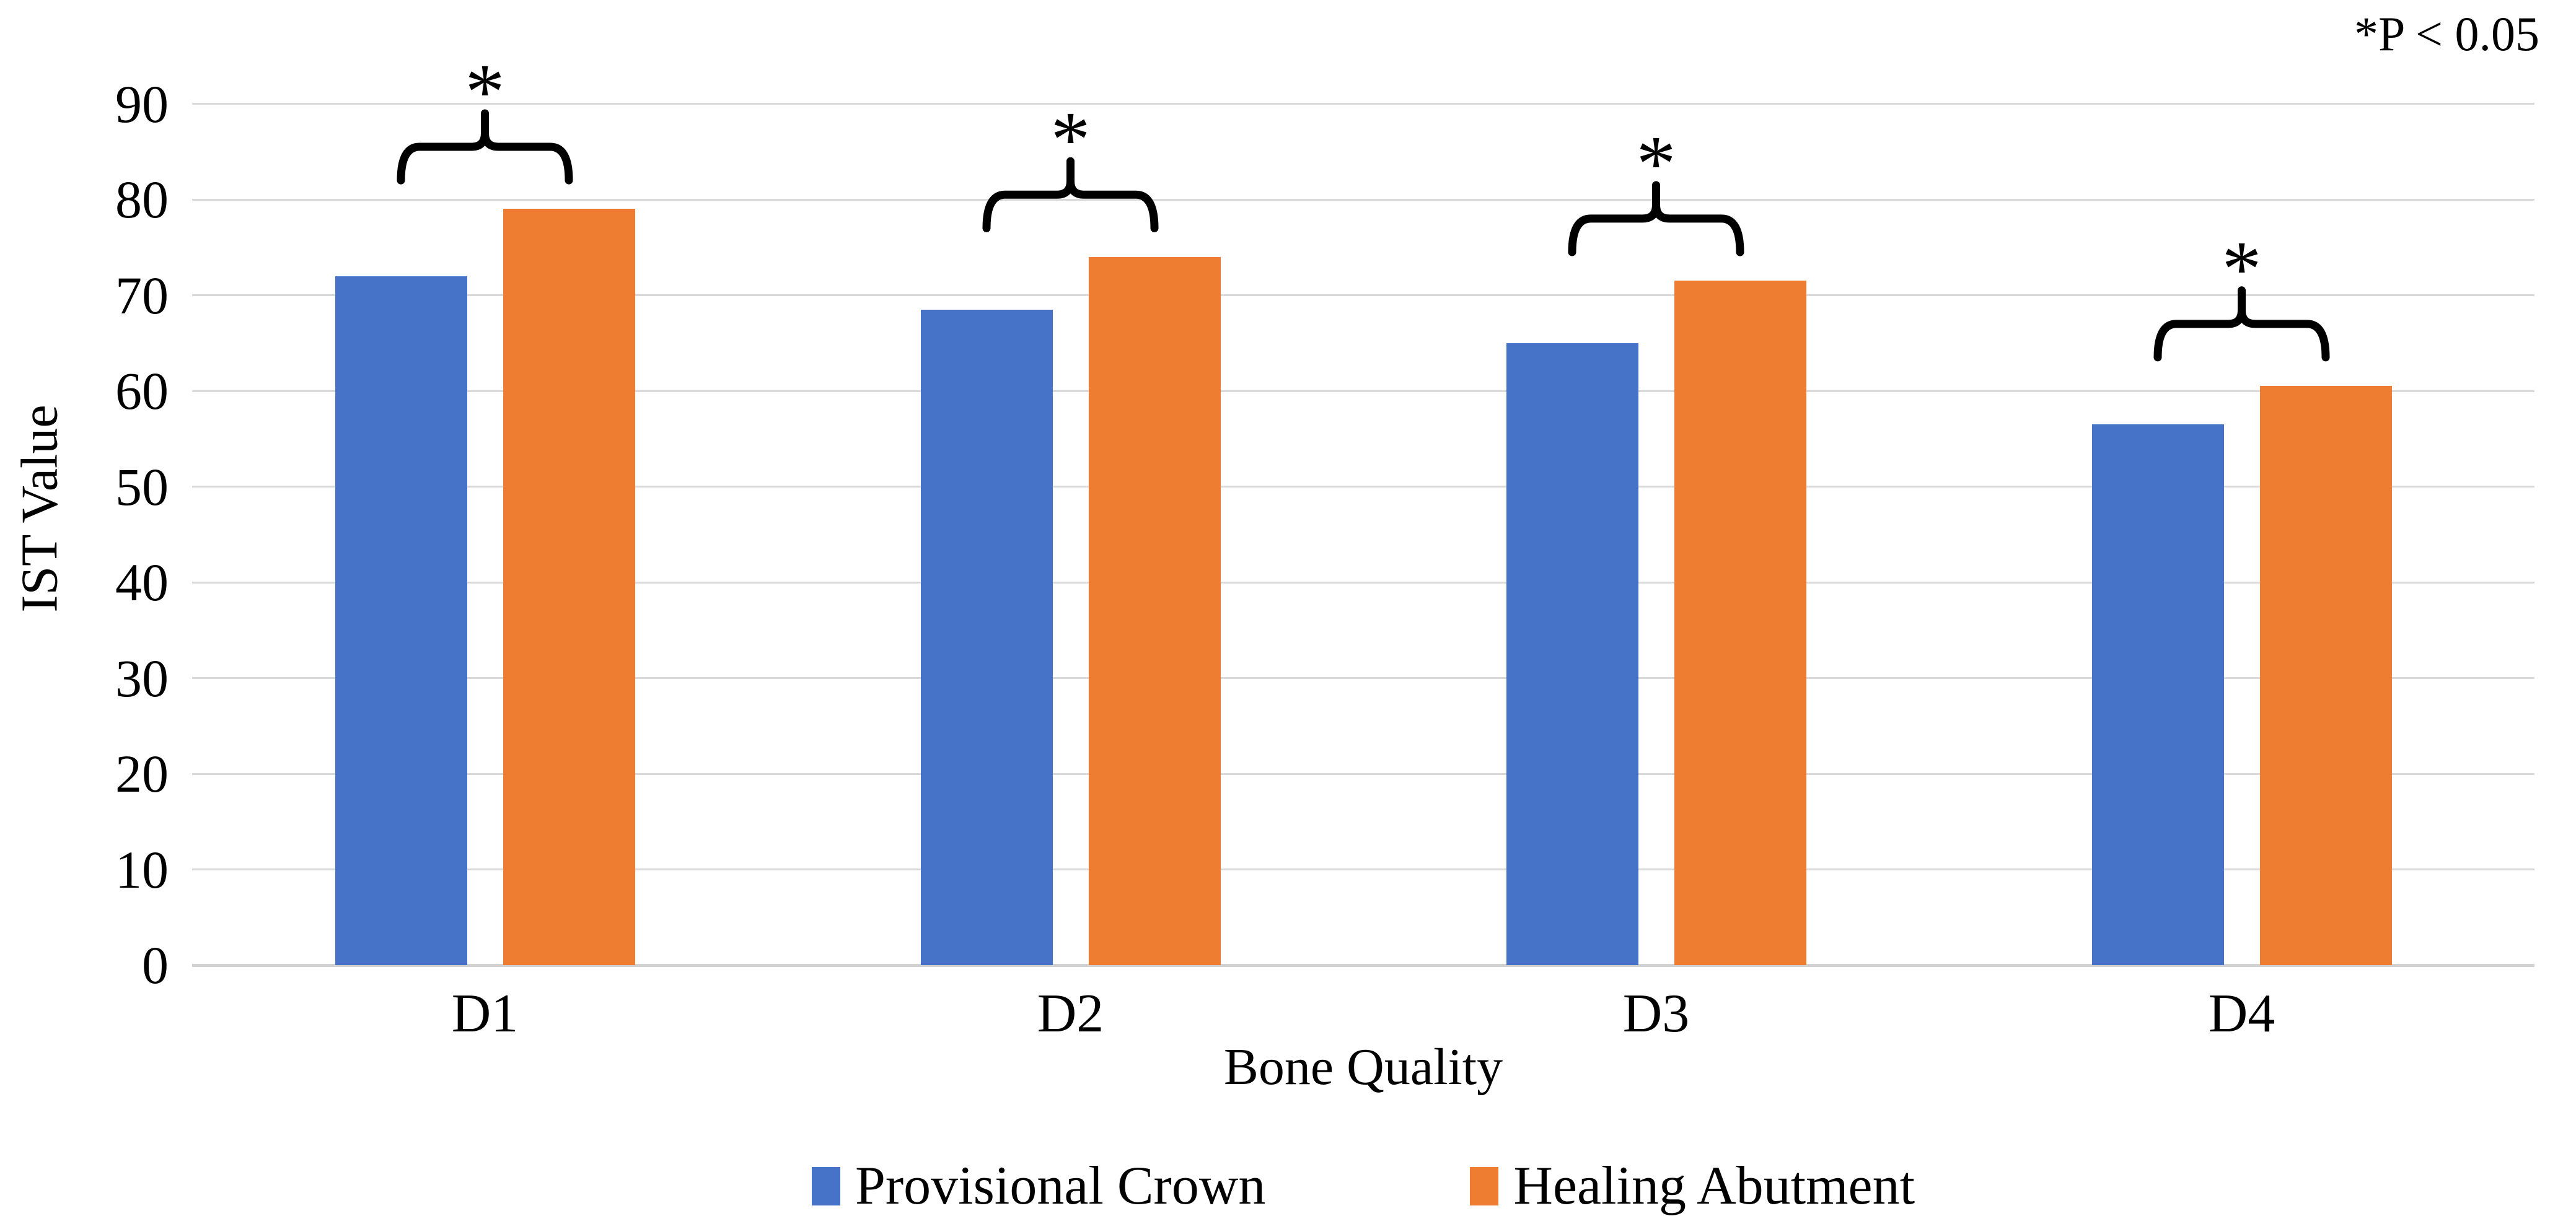 The width and height of the screenshot is (2576, 1216). What do you see at coordinates (2447, 34) in the screenshot?
I see `significance-note: *P < 0.05` at bounding box center [2447, 34].